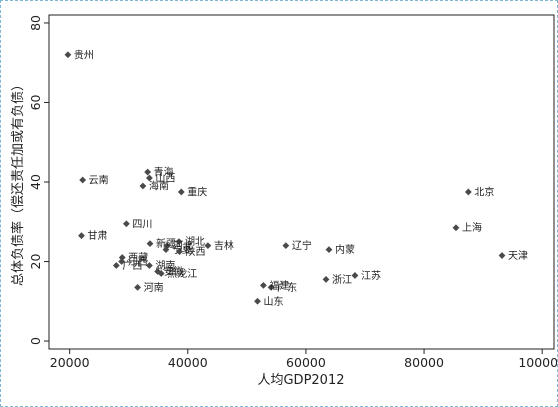 Image resolution: width=558 pixels, height=407 pixels. Describe the element at coordinates (70, 362) in the screenshot. I see `x-tick-label: 20000` at that location.